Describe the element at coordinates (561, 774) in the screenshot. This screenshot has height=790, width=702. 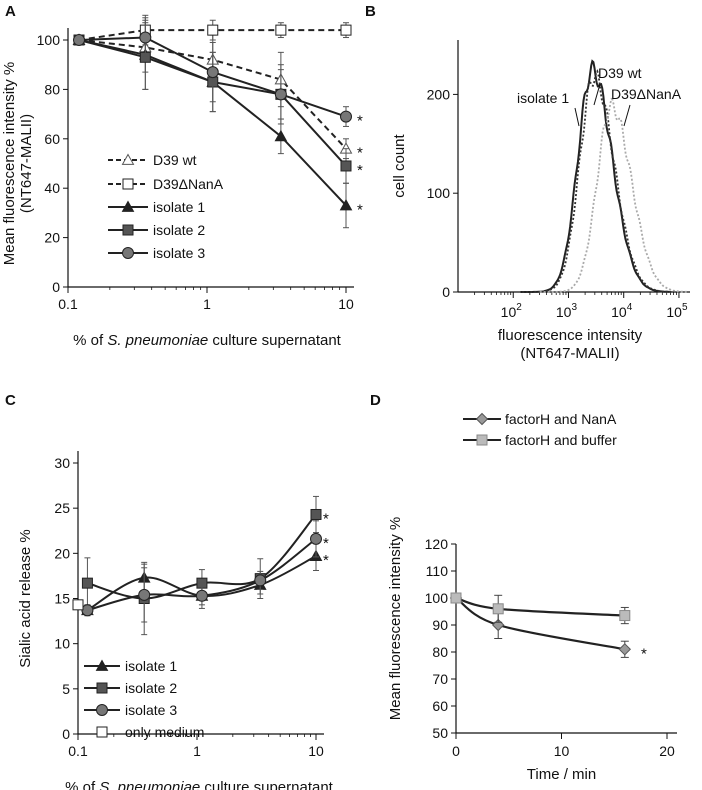
I see `x-axis-title: Time / min` at that location.